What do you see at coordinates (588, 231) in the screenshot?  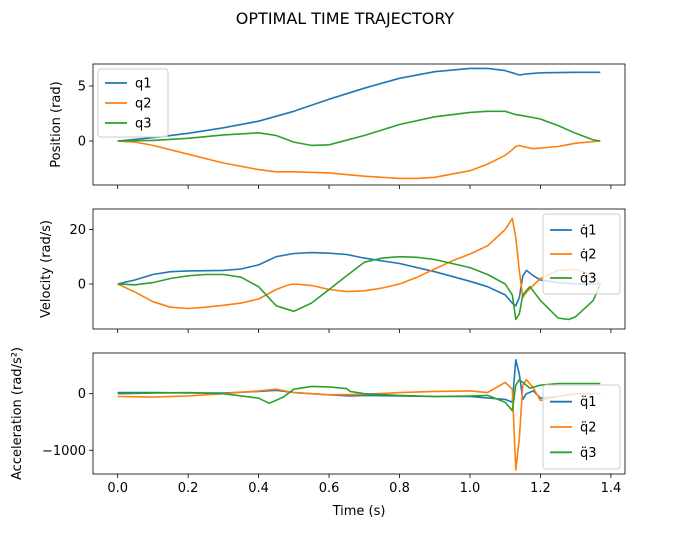 I see `legend-label: q̇1` at bounding box center [588, 231].